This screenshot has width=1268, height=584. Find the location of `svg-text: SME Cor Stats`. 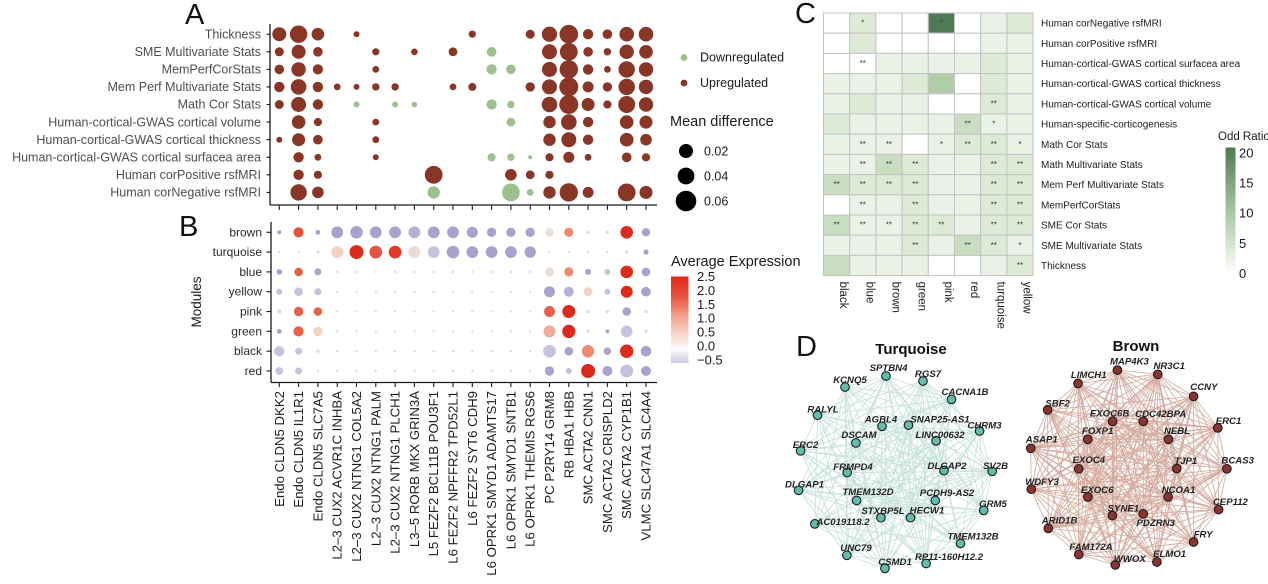

svg-text: SME Cor Stats is located at coordinates (1074, 226).